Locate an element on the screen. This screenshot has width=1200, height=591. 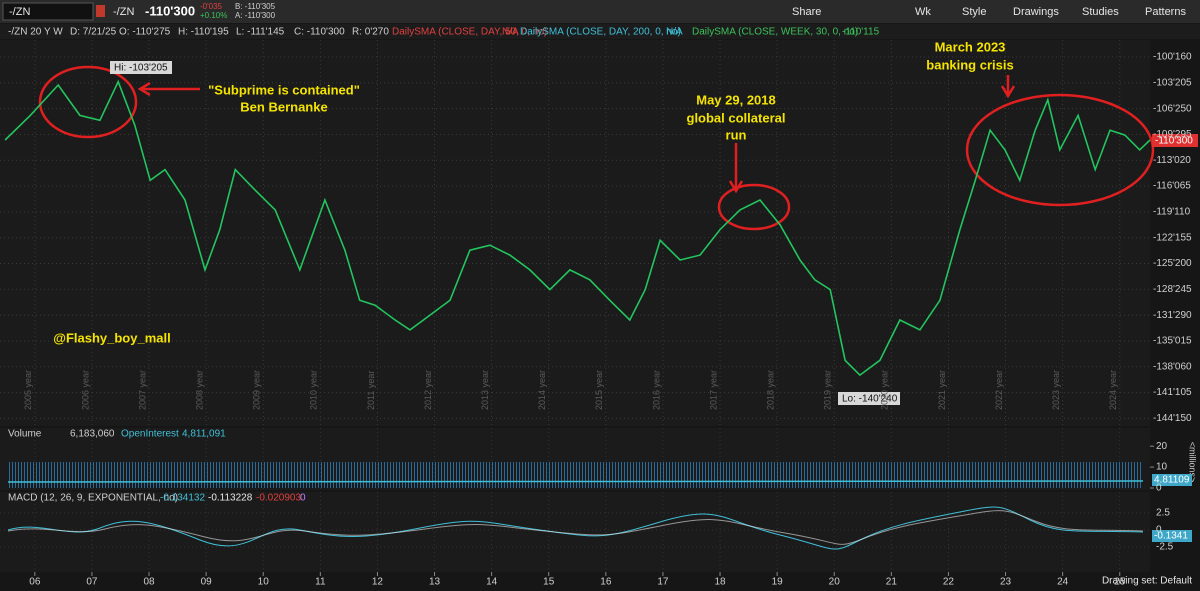
studies-button: Studies is located at coordinates (1100, 12).